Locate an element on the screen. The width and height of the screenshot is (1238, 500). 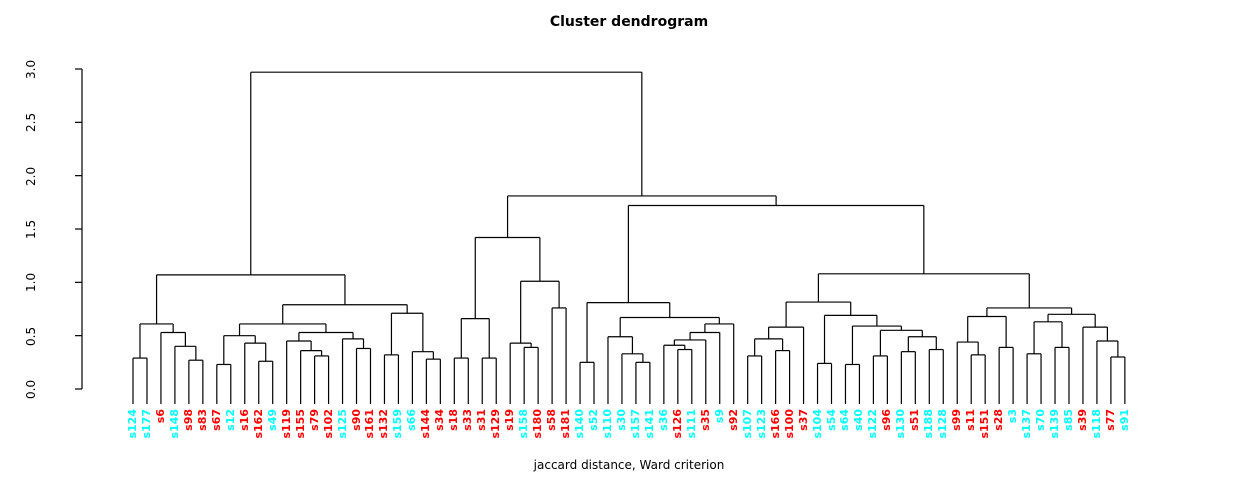
leaf-label: s141 is located at coordinates (649, 424).